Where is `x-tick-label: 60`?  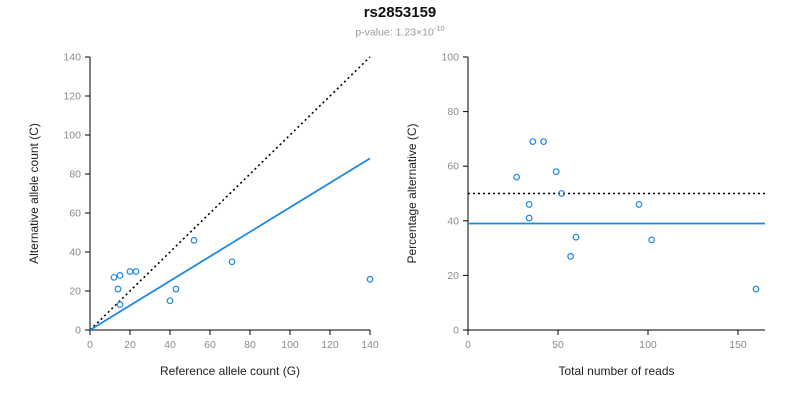 x-tick-label: 60 is located at coordinates (210, 345).